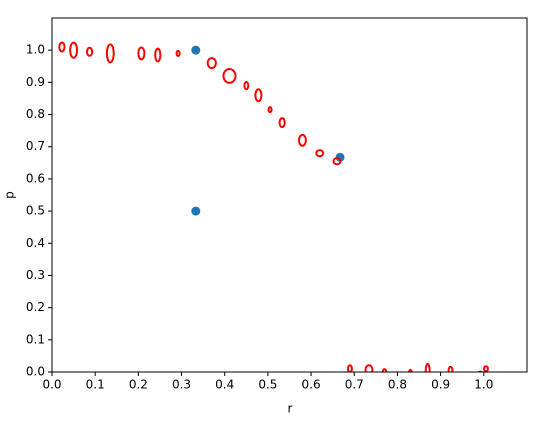 This screenshot has width=556, height=427. I want to click on x-axis-label: r, so click(290, 409).